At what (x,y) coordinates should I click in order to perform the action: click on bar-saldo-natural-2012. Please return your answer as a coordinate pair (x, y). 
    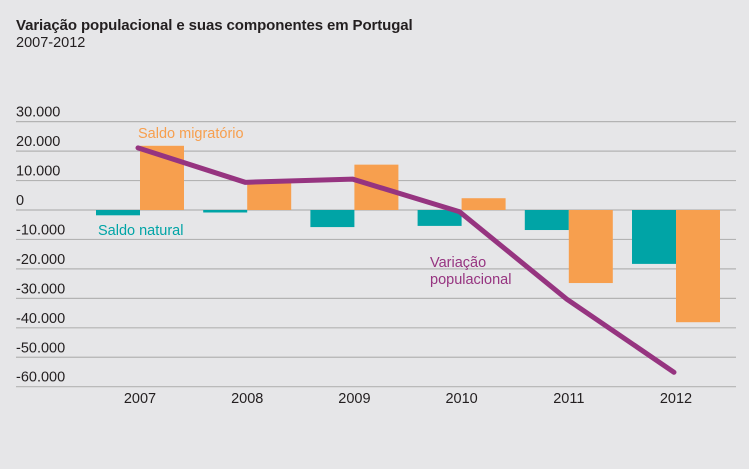
    Looking at the image, I should click on (654, 237).